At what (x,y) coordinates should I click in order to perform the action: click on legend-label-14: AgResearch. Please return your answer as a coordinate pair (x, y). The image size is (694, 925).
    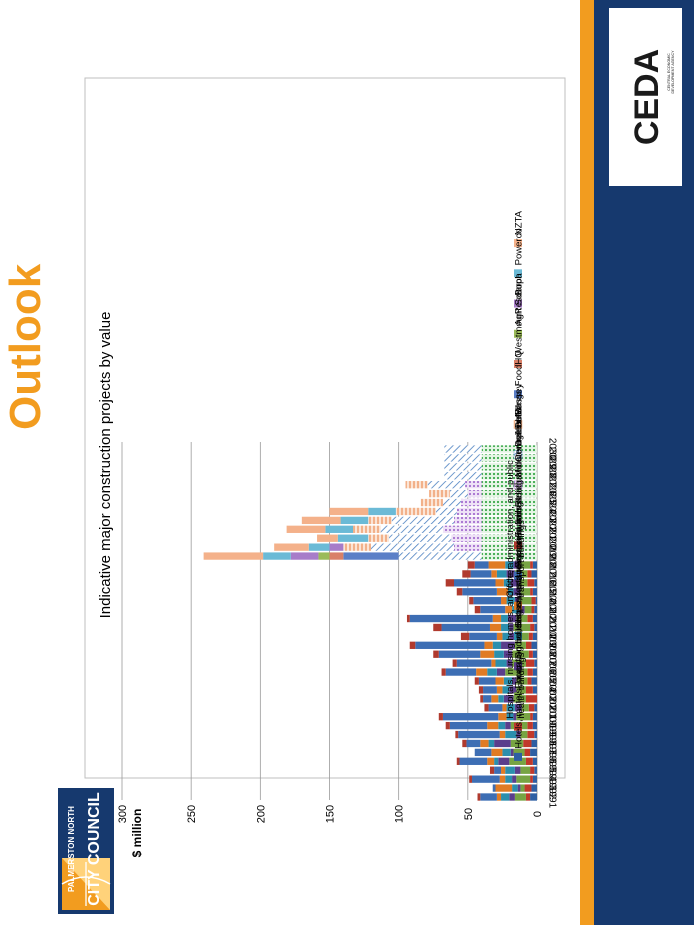
    Looking at the image, I should click on (519, 299).